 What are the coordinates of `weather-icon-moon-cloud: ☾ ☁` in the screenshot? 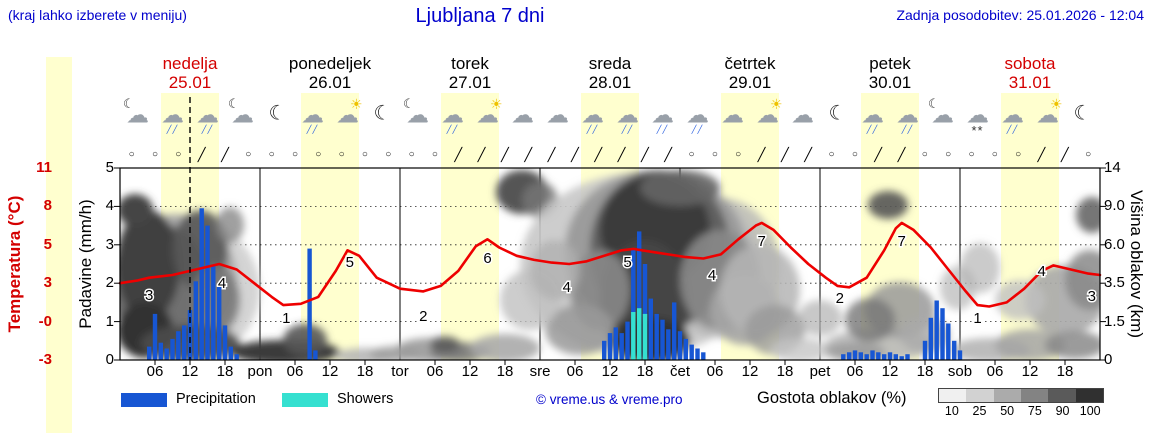 It's located at (417, 118).